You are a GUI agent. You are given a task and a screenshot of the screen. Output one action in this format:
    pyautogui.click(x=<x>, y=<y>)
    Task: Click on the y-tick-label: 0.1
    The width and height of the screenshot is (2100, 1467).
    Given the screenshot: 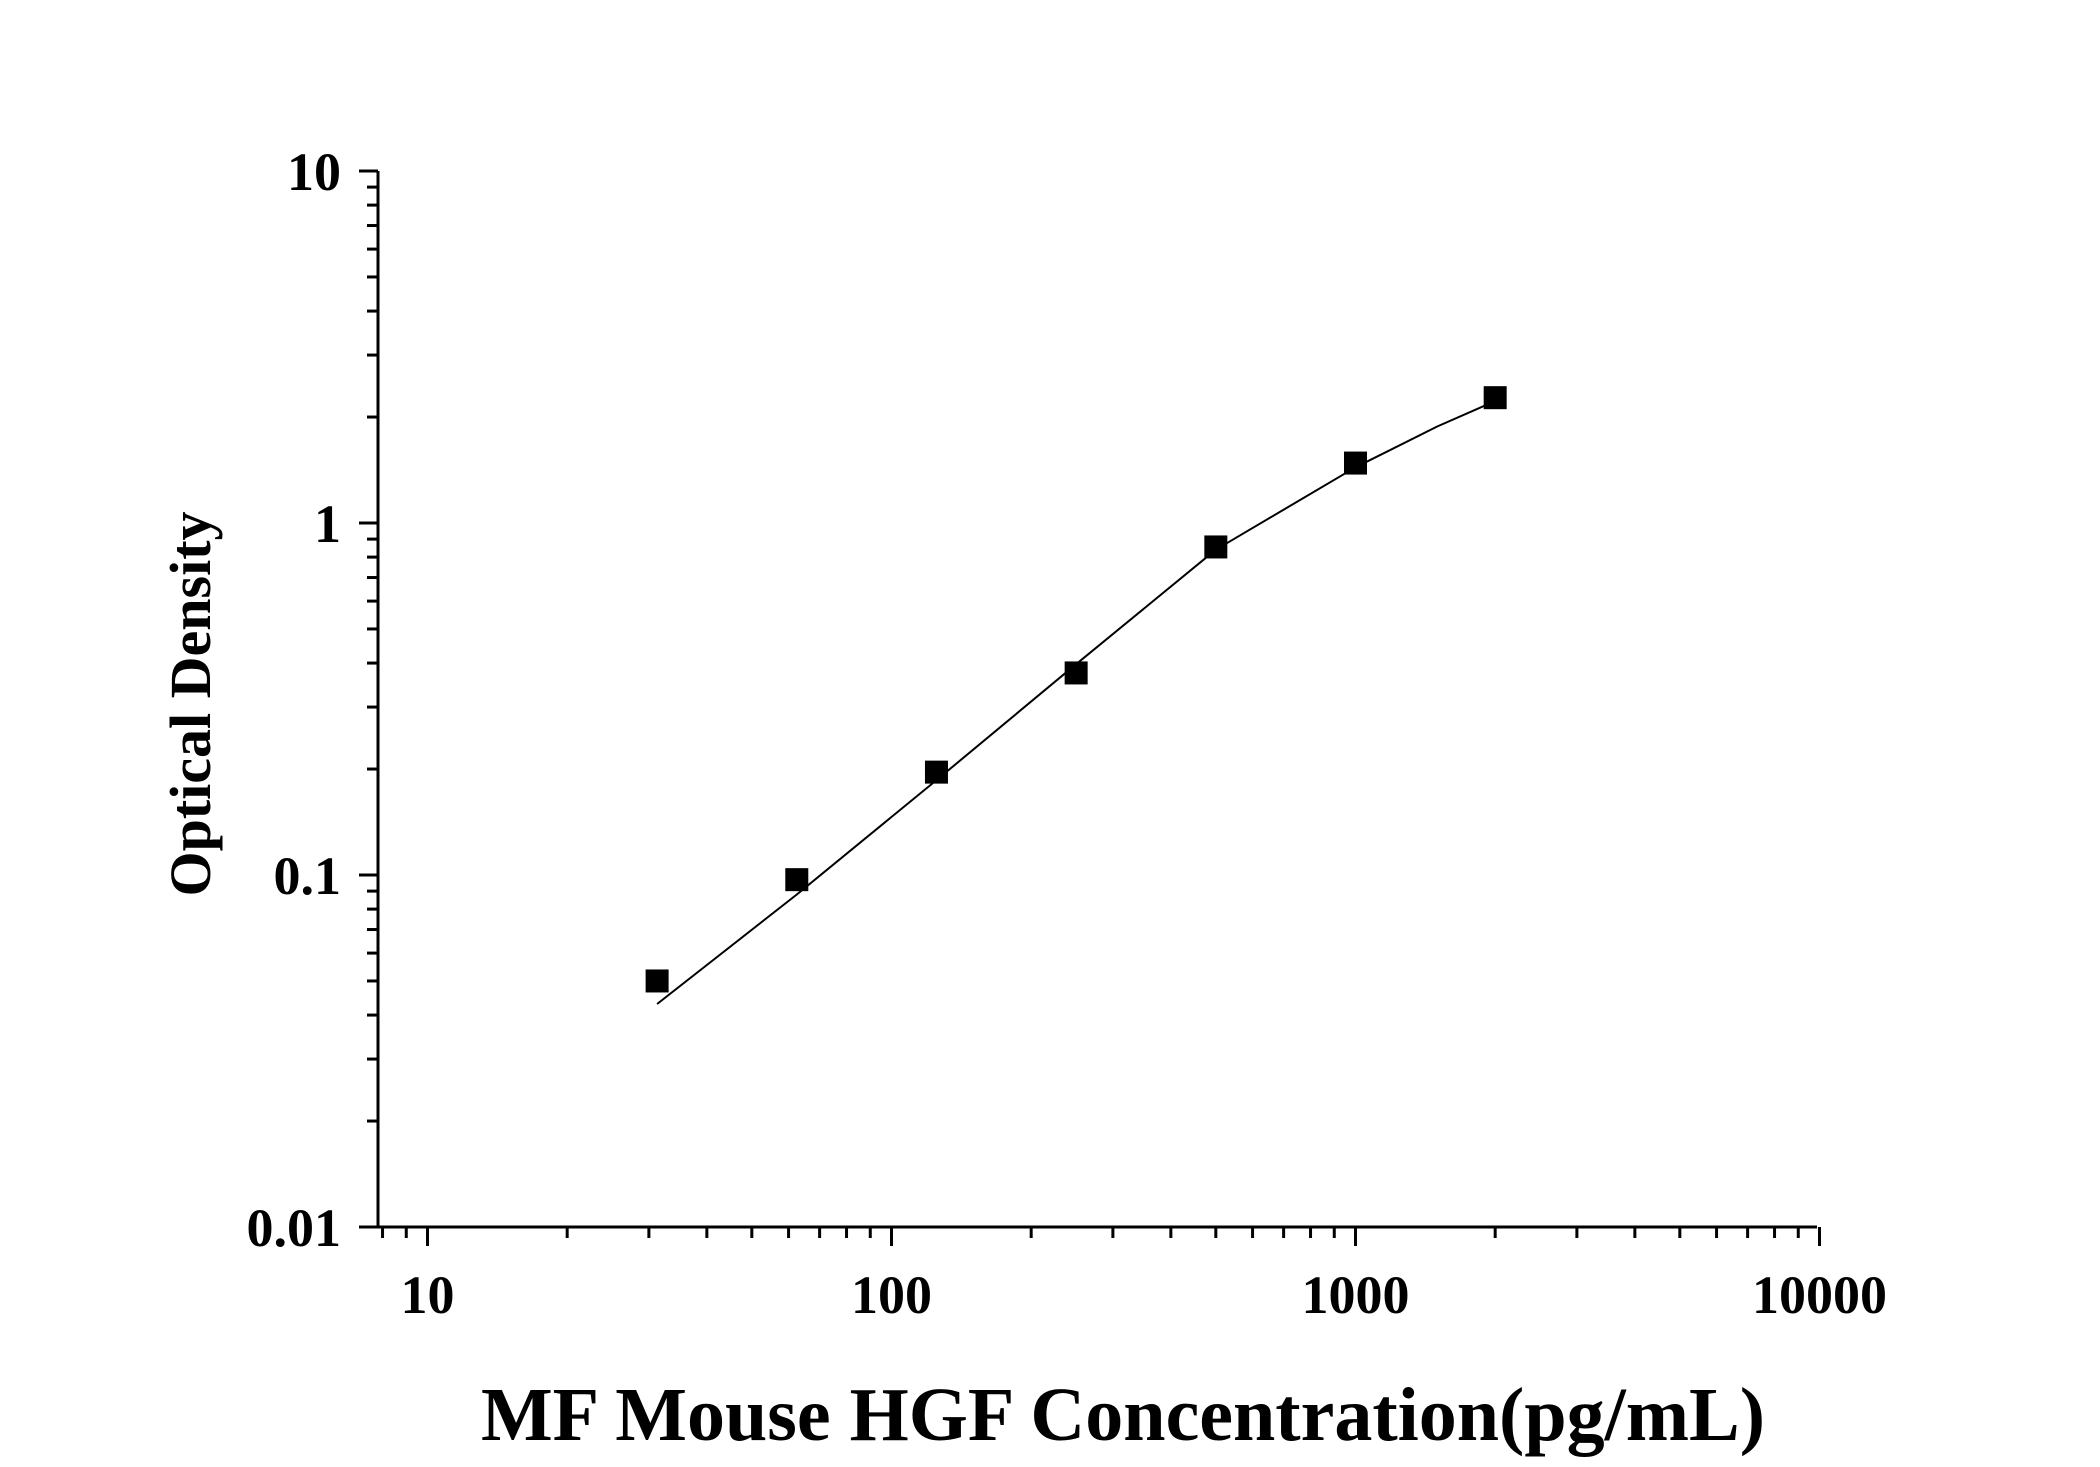 What is the action you would take?
    pyautogui.click(x=308, y=876)
    